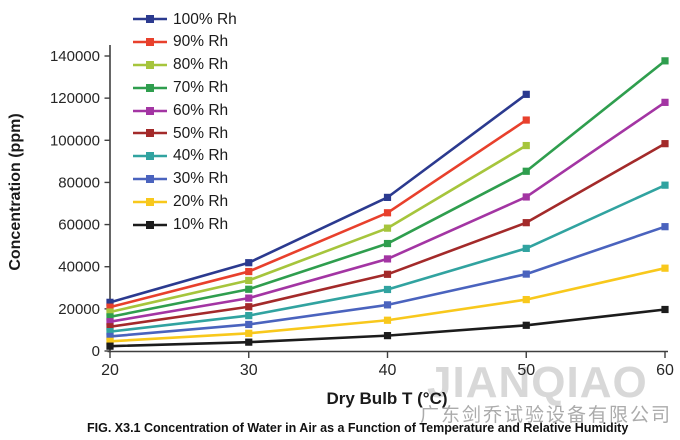  Describe the element at coordinates (79, 309) in the screenshot. I see `y-tick-label: 20000` at that location.